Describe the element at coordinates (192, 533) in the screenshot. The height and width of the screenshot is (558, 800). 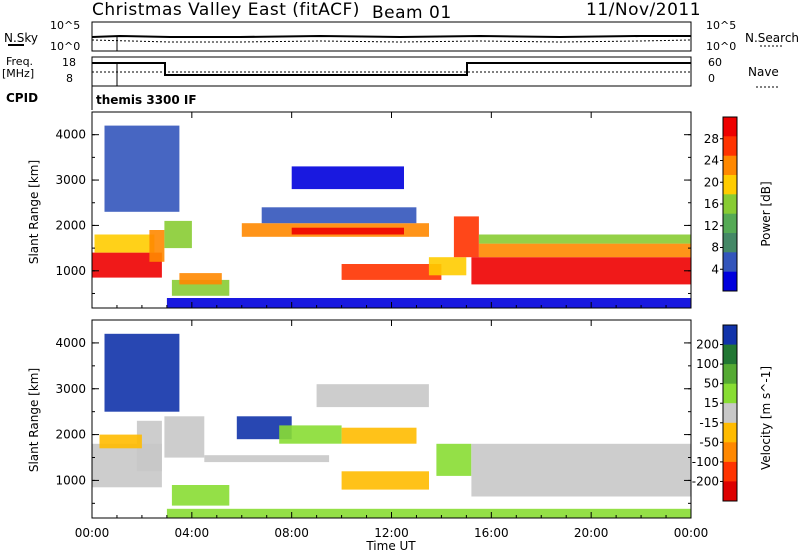
I see `x-tick-label: 04:00` at that location.